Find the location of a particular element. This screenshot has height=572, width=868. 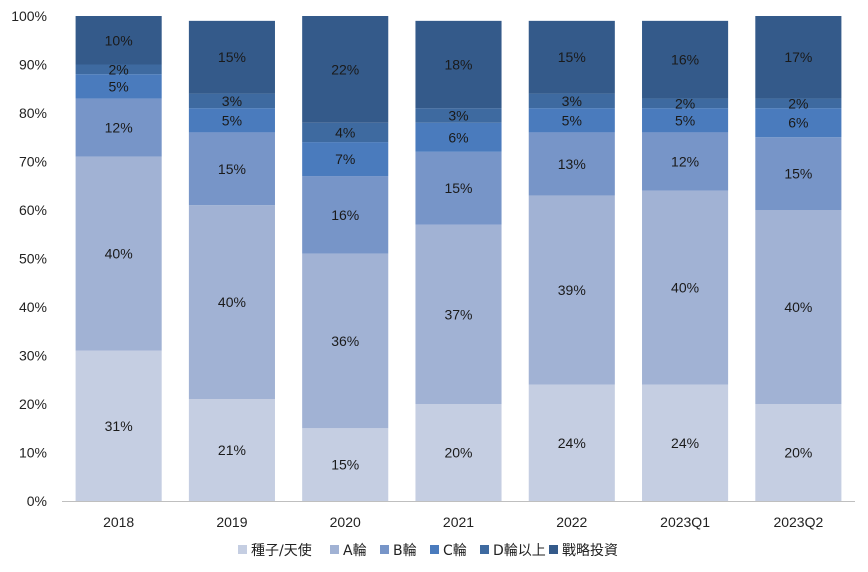

legend-label: C輪 is located at coordinates (455, 550).